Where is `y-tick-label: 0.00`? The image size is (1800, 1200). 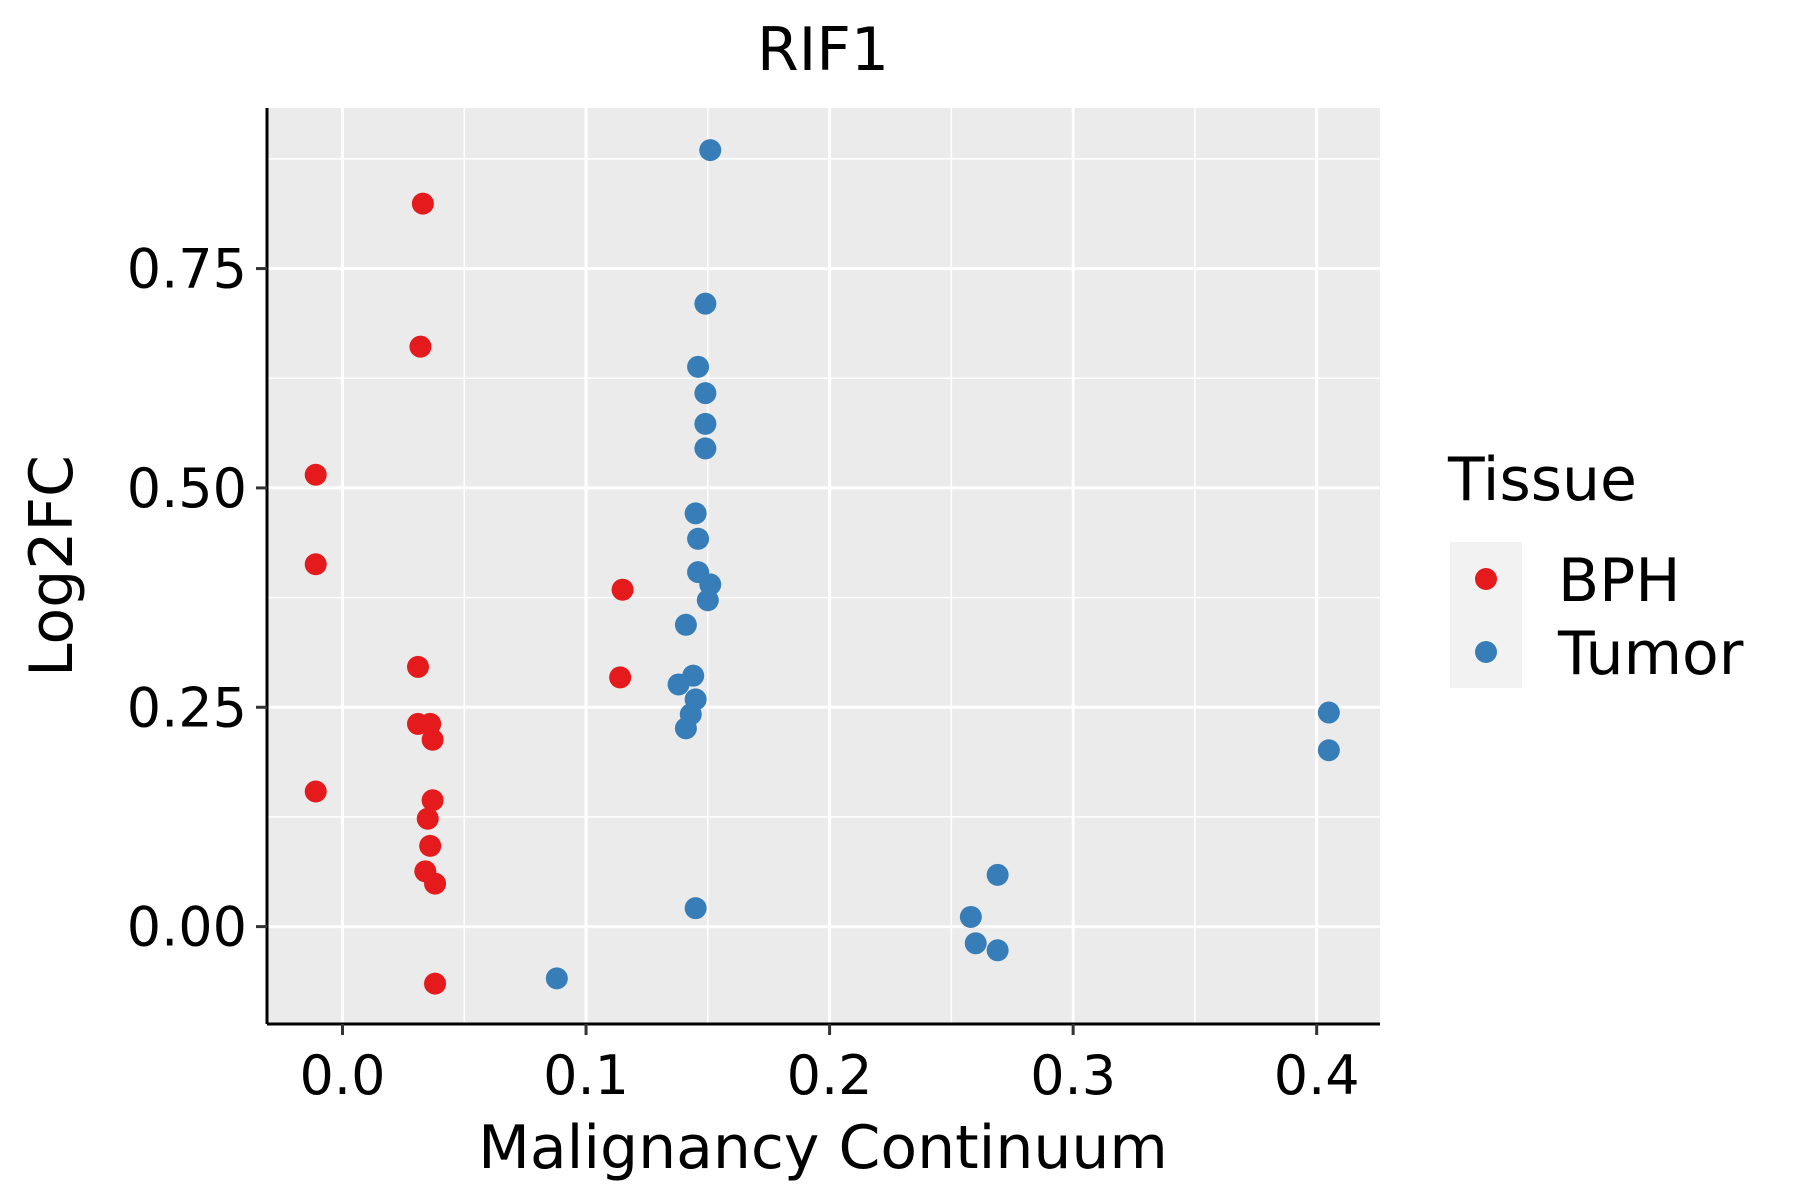 y-tick-label: 0.00 is located at coordinates (187, 927).